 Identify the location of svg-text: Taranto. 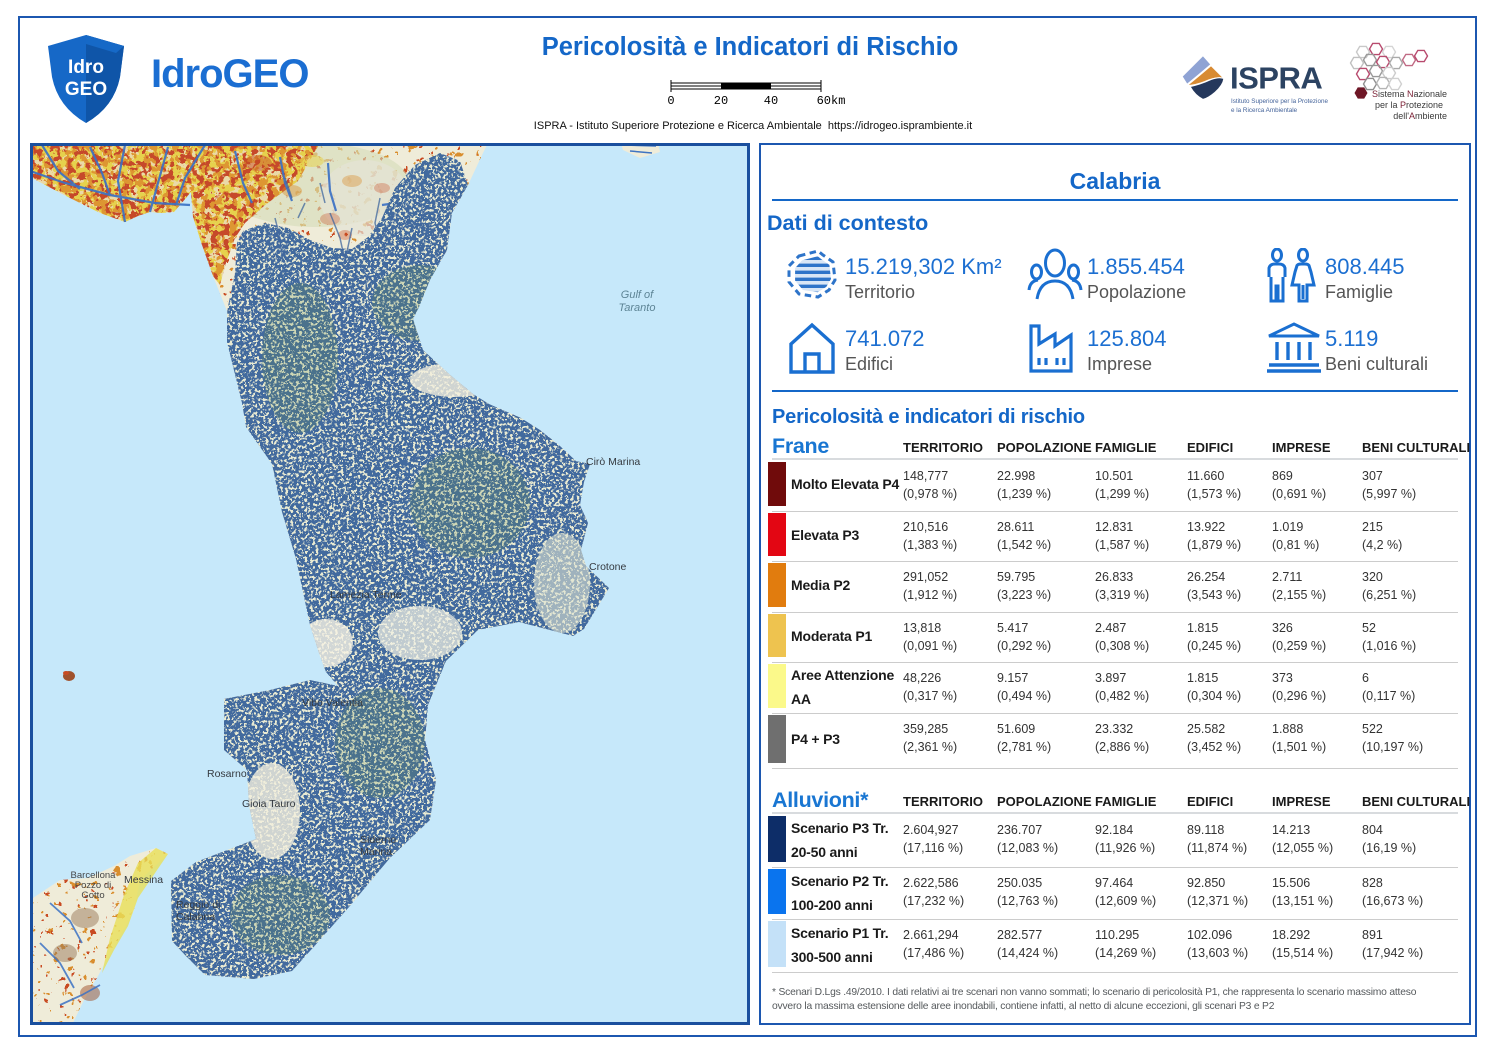
(637, 308).